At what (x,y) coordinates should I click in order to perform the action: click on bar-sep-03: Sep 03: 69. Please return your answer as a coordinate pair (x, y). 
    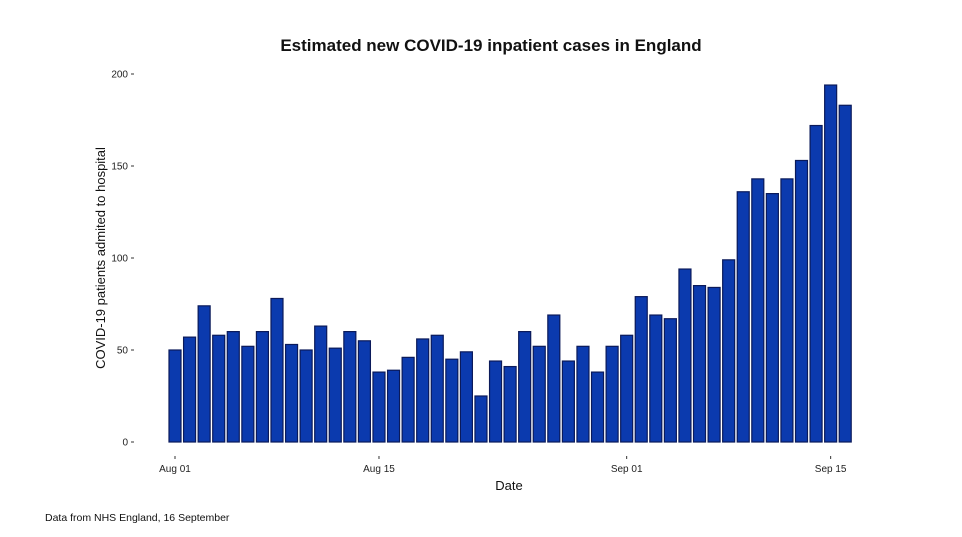
    Looking at the image, I should click on (656, 378).